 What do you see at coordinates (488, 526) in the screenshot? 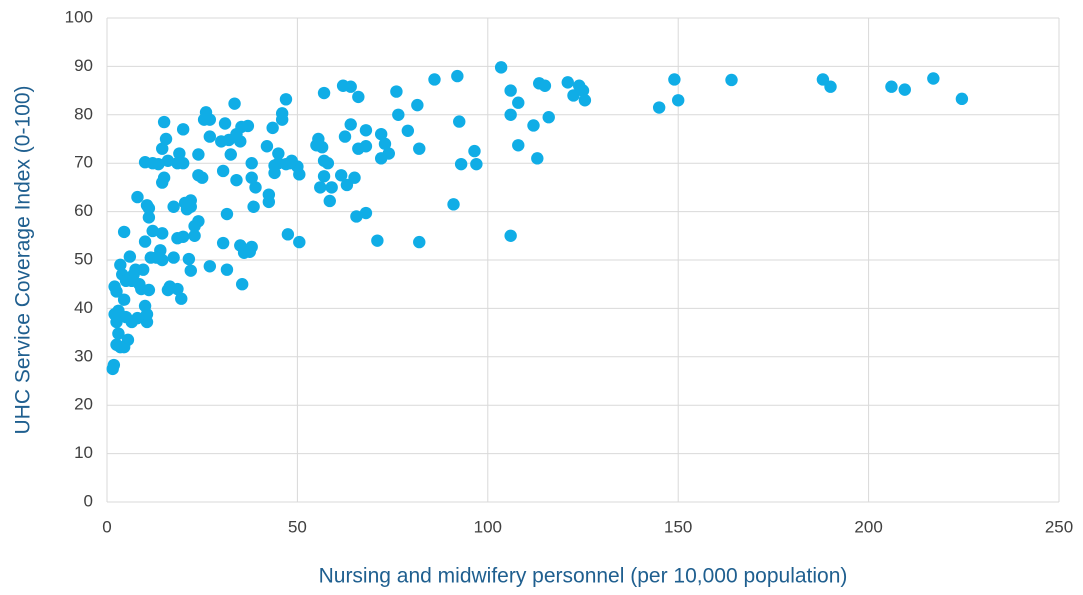
I see `x-tick-label: 100` at bounding box center [488, 526].